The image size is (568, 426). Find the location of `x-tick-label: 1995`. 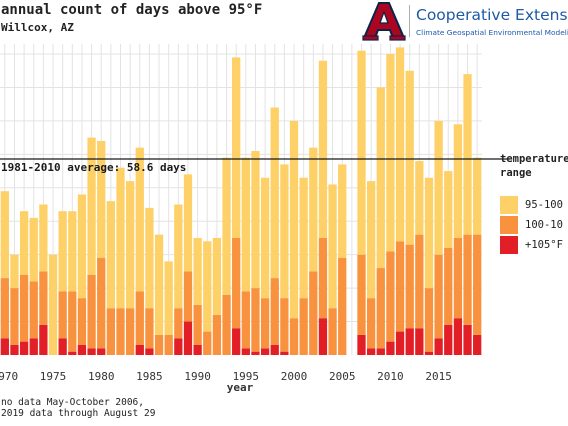

x-tick-label: 1995 is located at coordinates (246, 376).